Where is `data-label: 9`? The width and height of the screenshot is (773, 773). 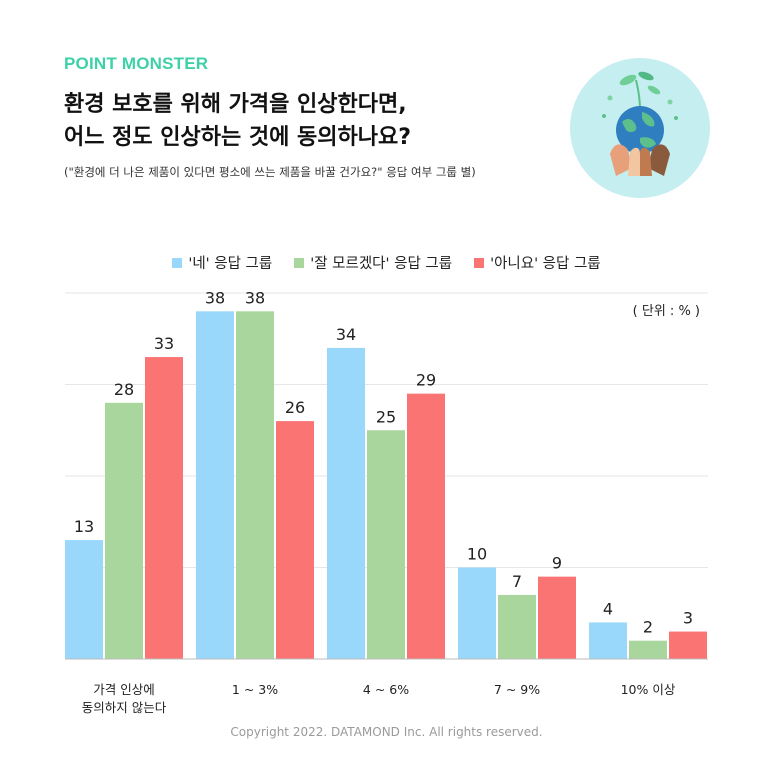 data-label: 9 is located at coordinates (557, 563).